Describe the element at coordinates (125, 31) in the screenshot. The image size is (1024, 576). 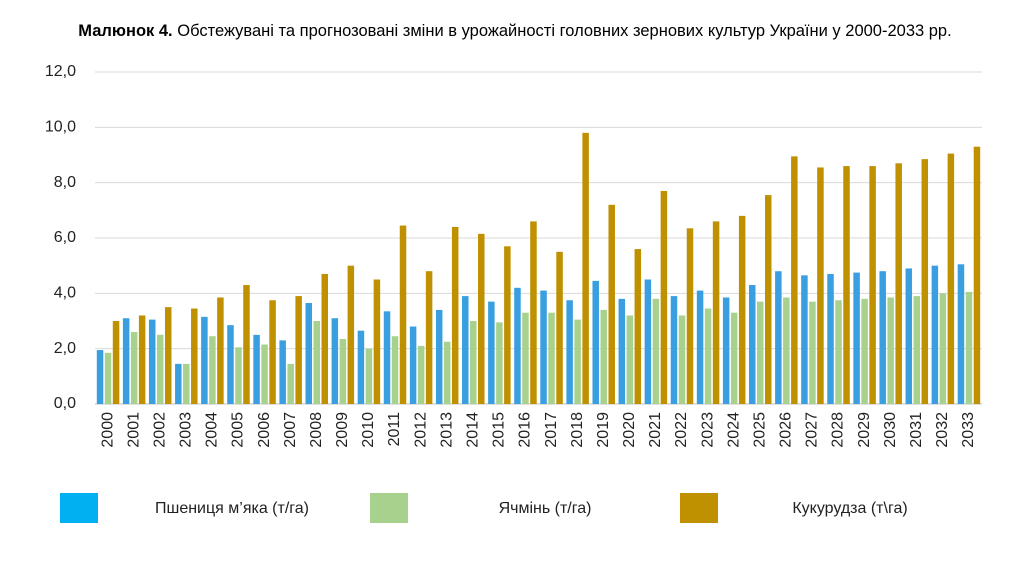
I see `title-label: Малюнок 4.` at that location.